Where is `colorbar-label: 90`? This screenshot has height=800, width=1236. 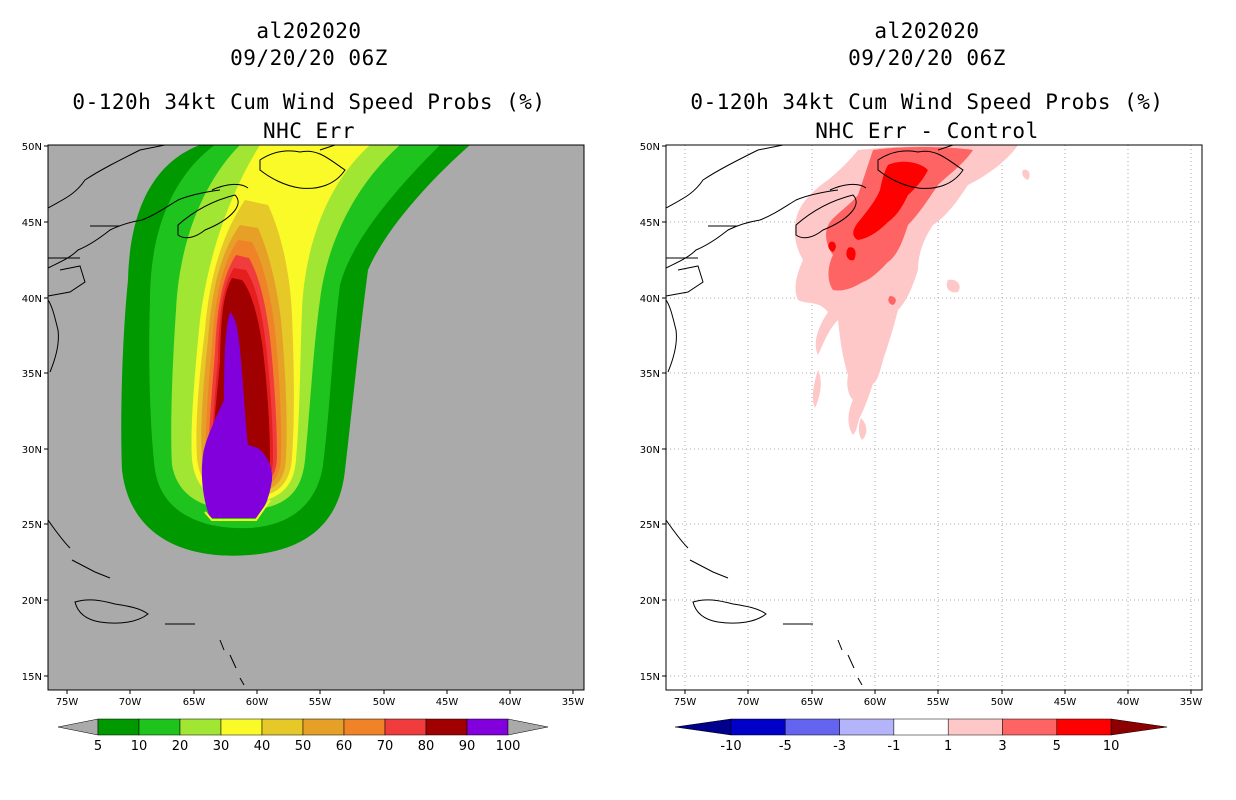 colorbar-label: 90 is located at coordinates (467, 746).